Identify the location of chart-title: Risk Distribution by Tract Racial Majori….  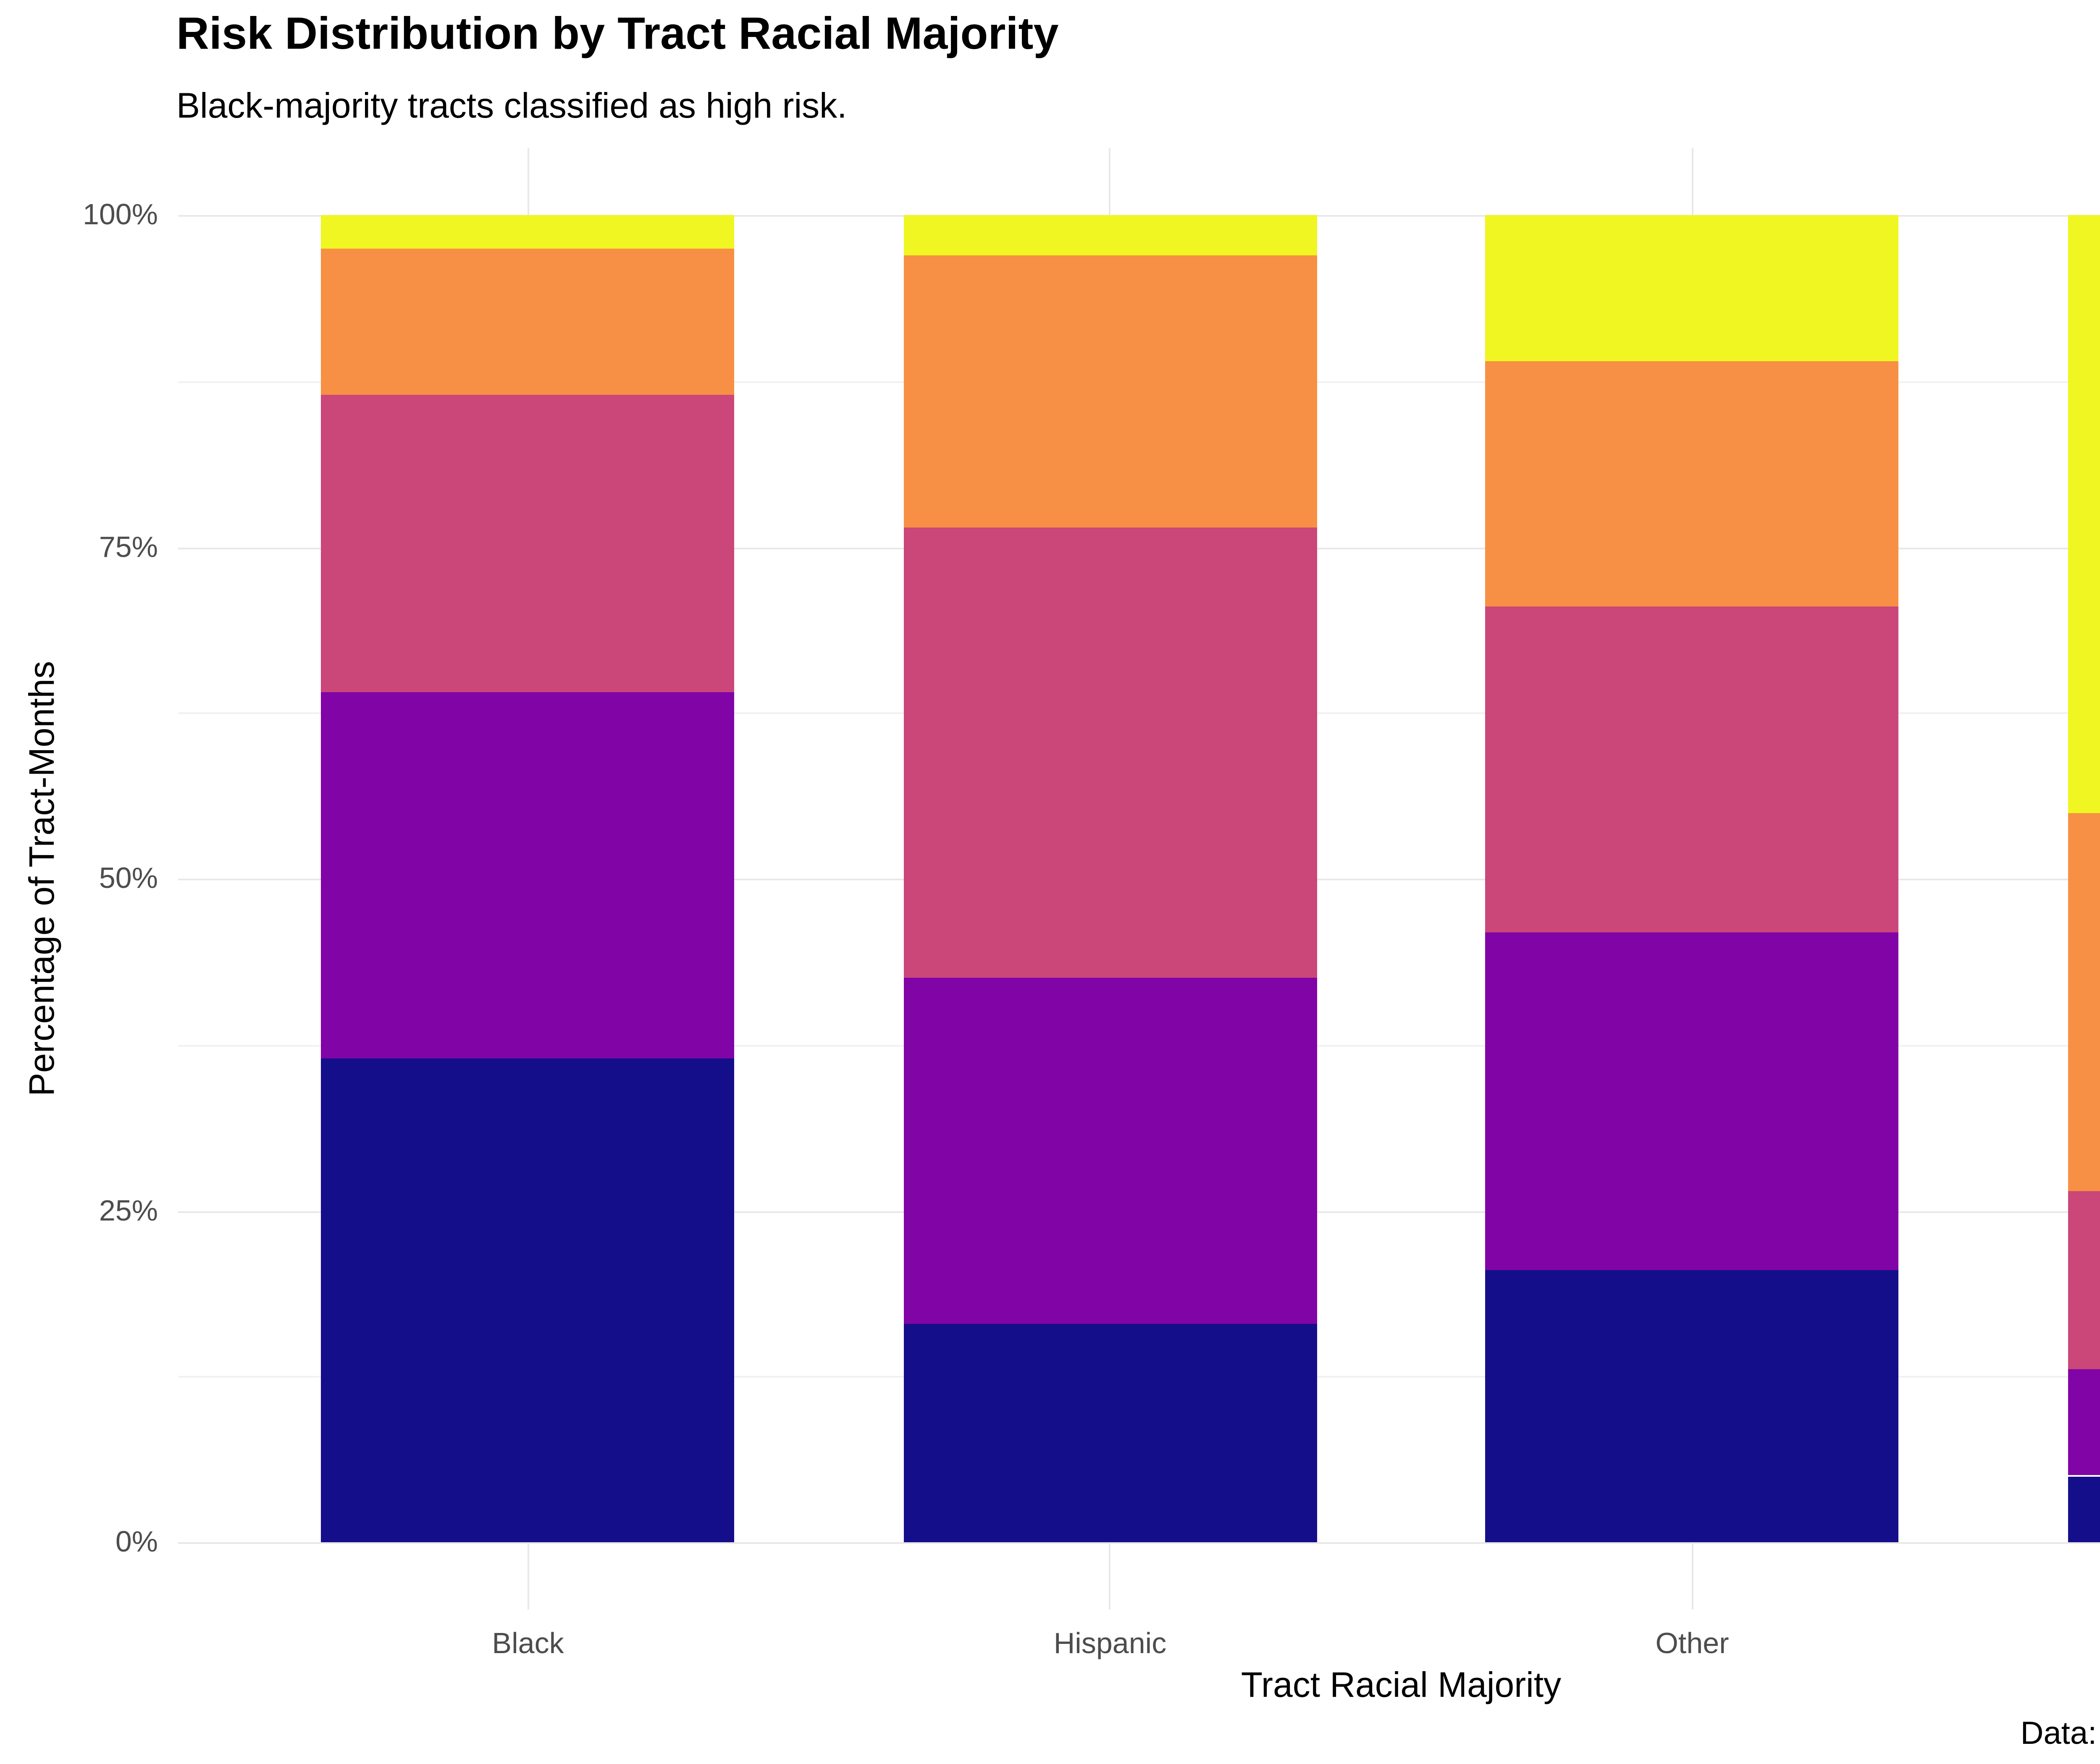
(617, 33).